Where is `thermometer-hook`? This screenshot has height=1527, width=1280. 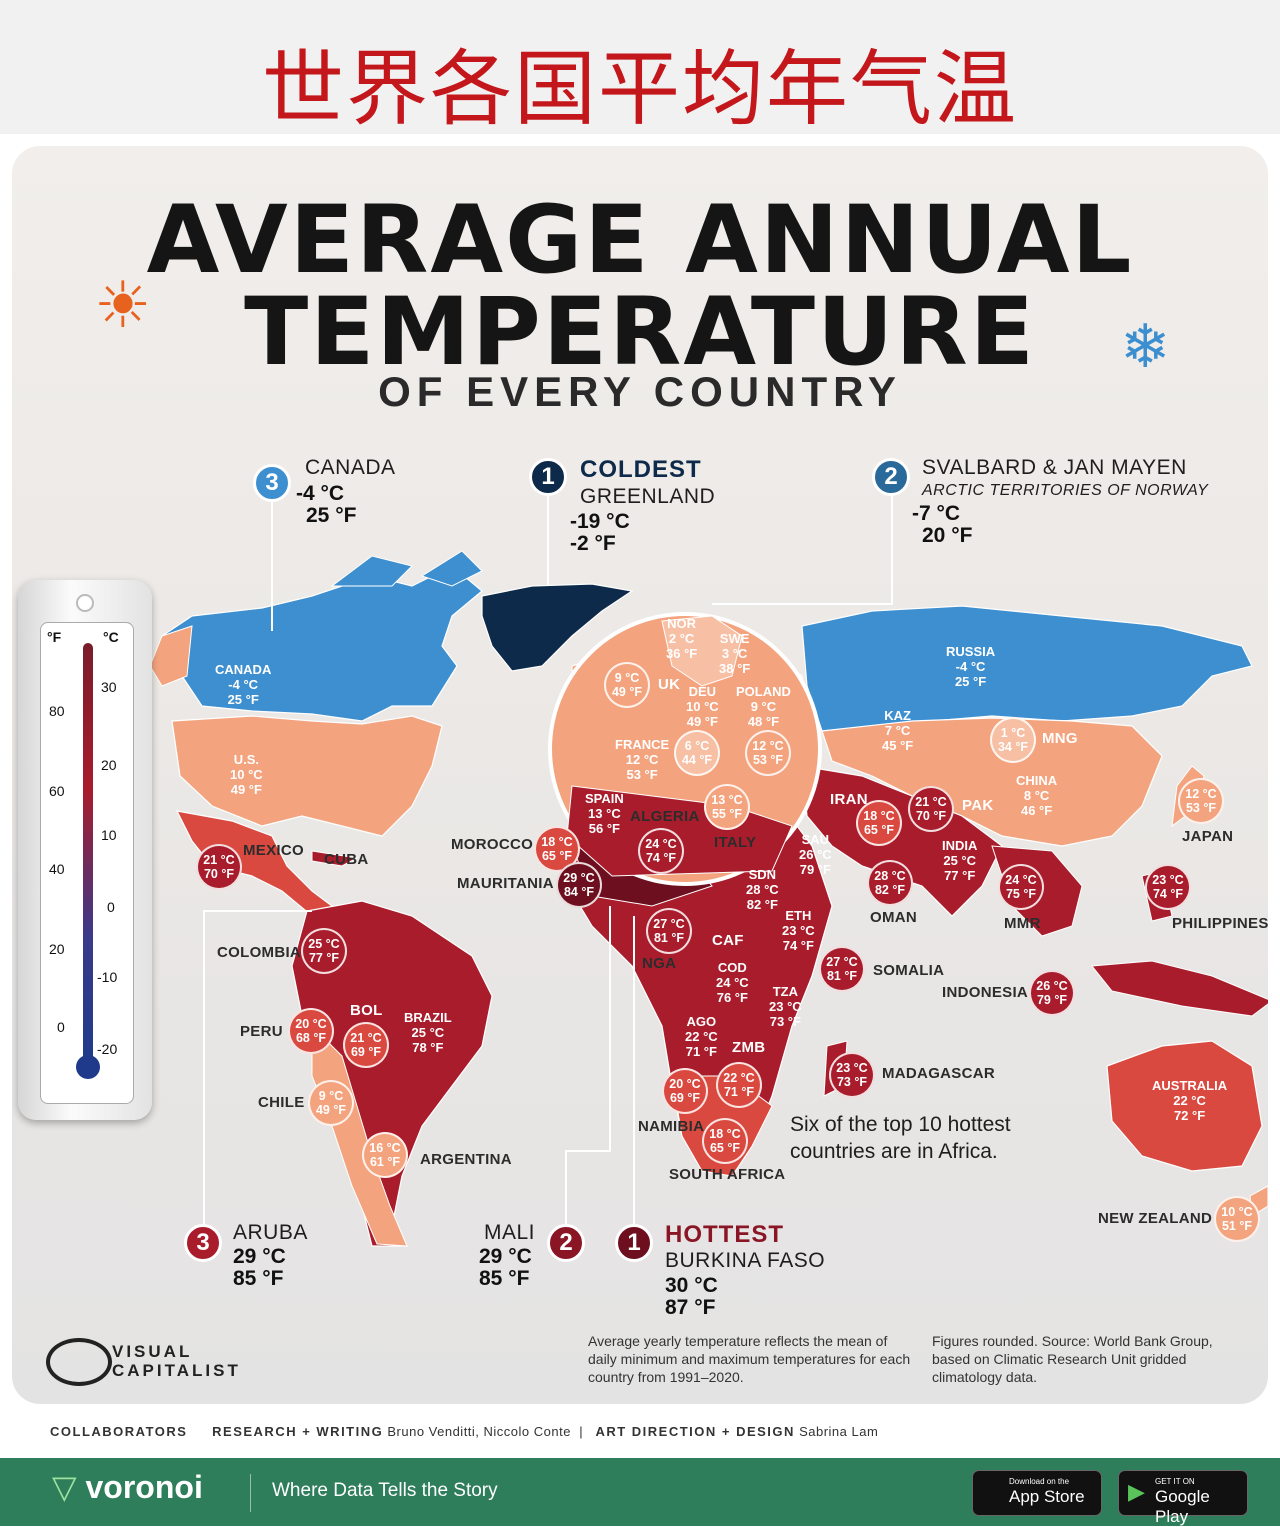
thermometer-hook is located at coordinates (85, 603).